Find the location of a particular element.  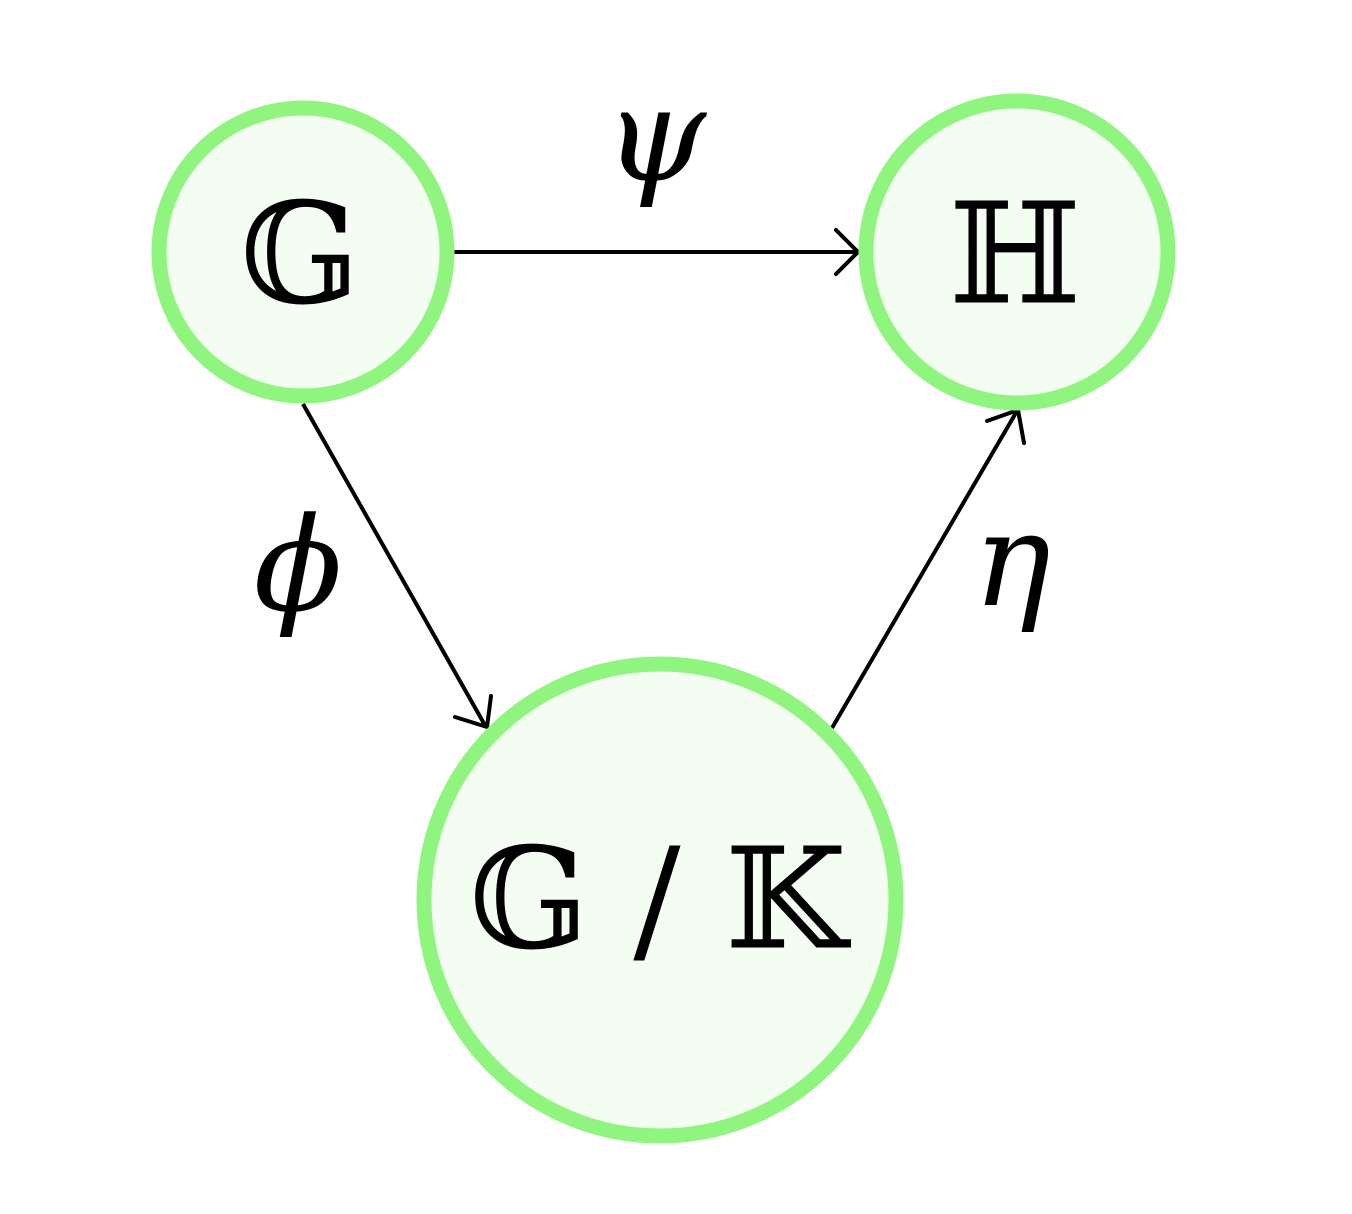

edge-psi-label: ψ is located at coordinates (655, 135).